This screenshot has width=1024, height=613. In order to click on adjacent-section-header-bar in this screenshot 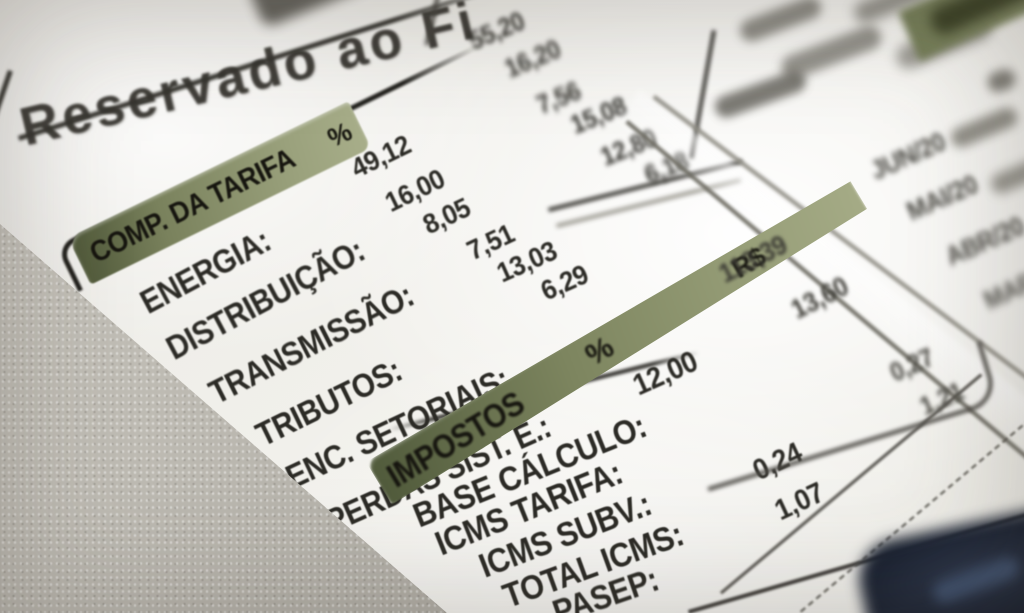, I will do `click(961, 31)`.